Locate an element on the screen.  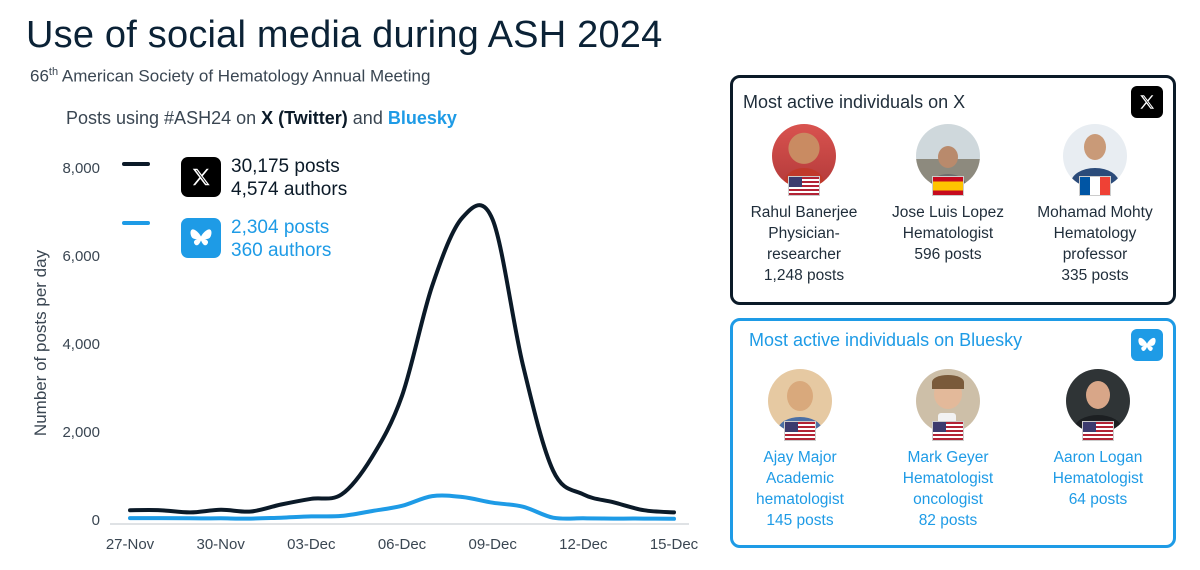
person-name: Ajay Major is located at coordinates (800, 457).